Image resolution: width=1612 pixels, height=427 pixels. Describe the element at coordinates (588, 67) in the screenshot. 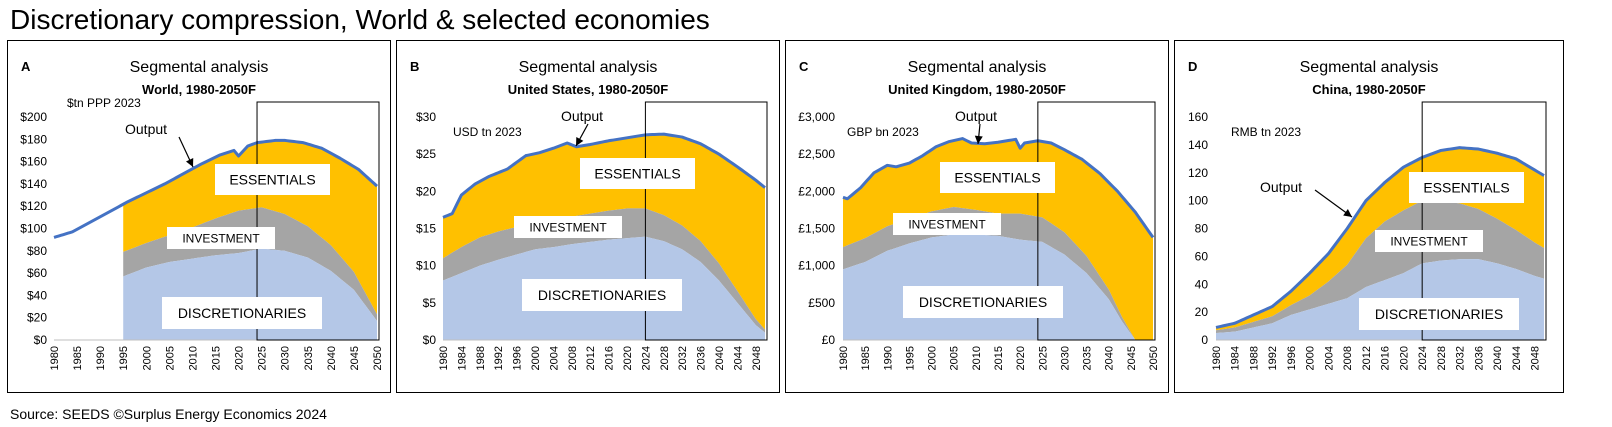

I see `panel-b-title: Segmental analysis` at that location.